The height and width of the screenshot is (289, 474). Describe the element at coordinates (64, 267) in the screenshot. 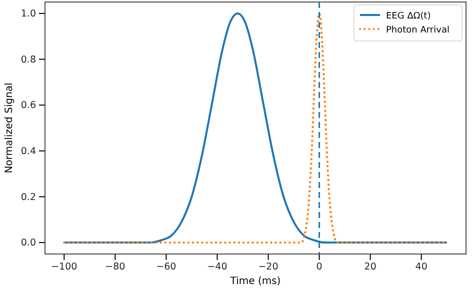

I see `x-tick-label: −100` at that location.